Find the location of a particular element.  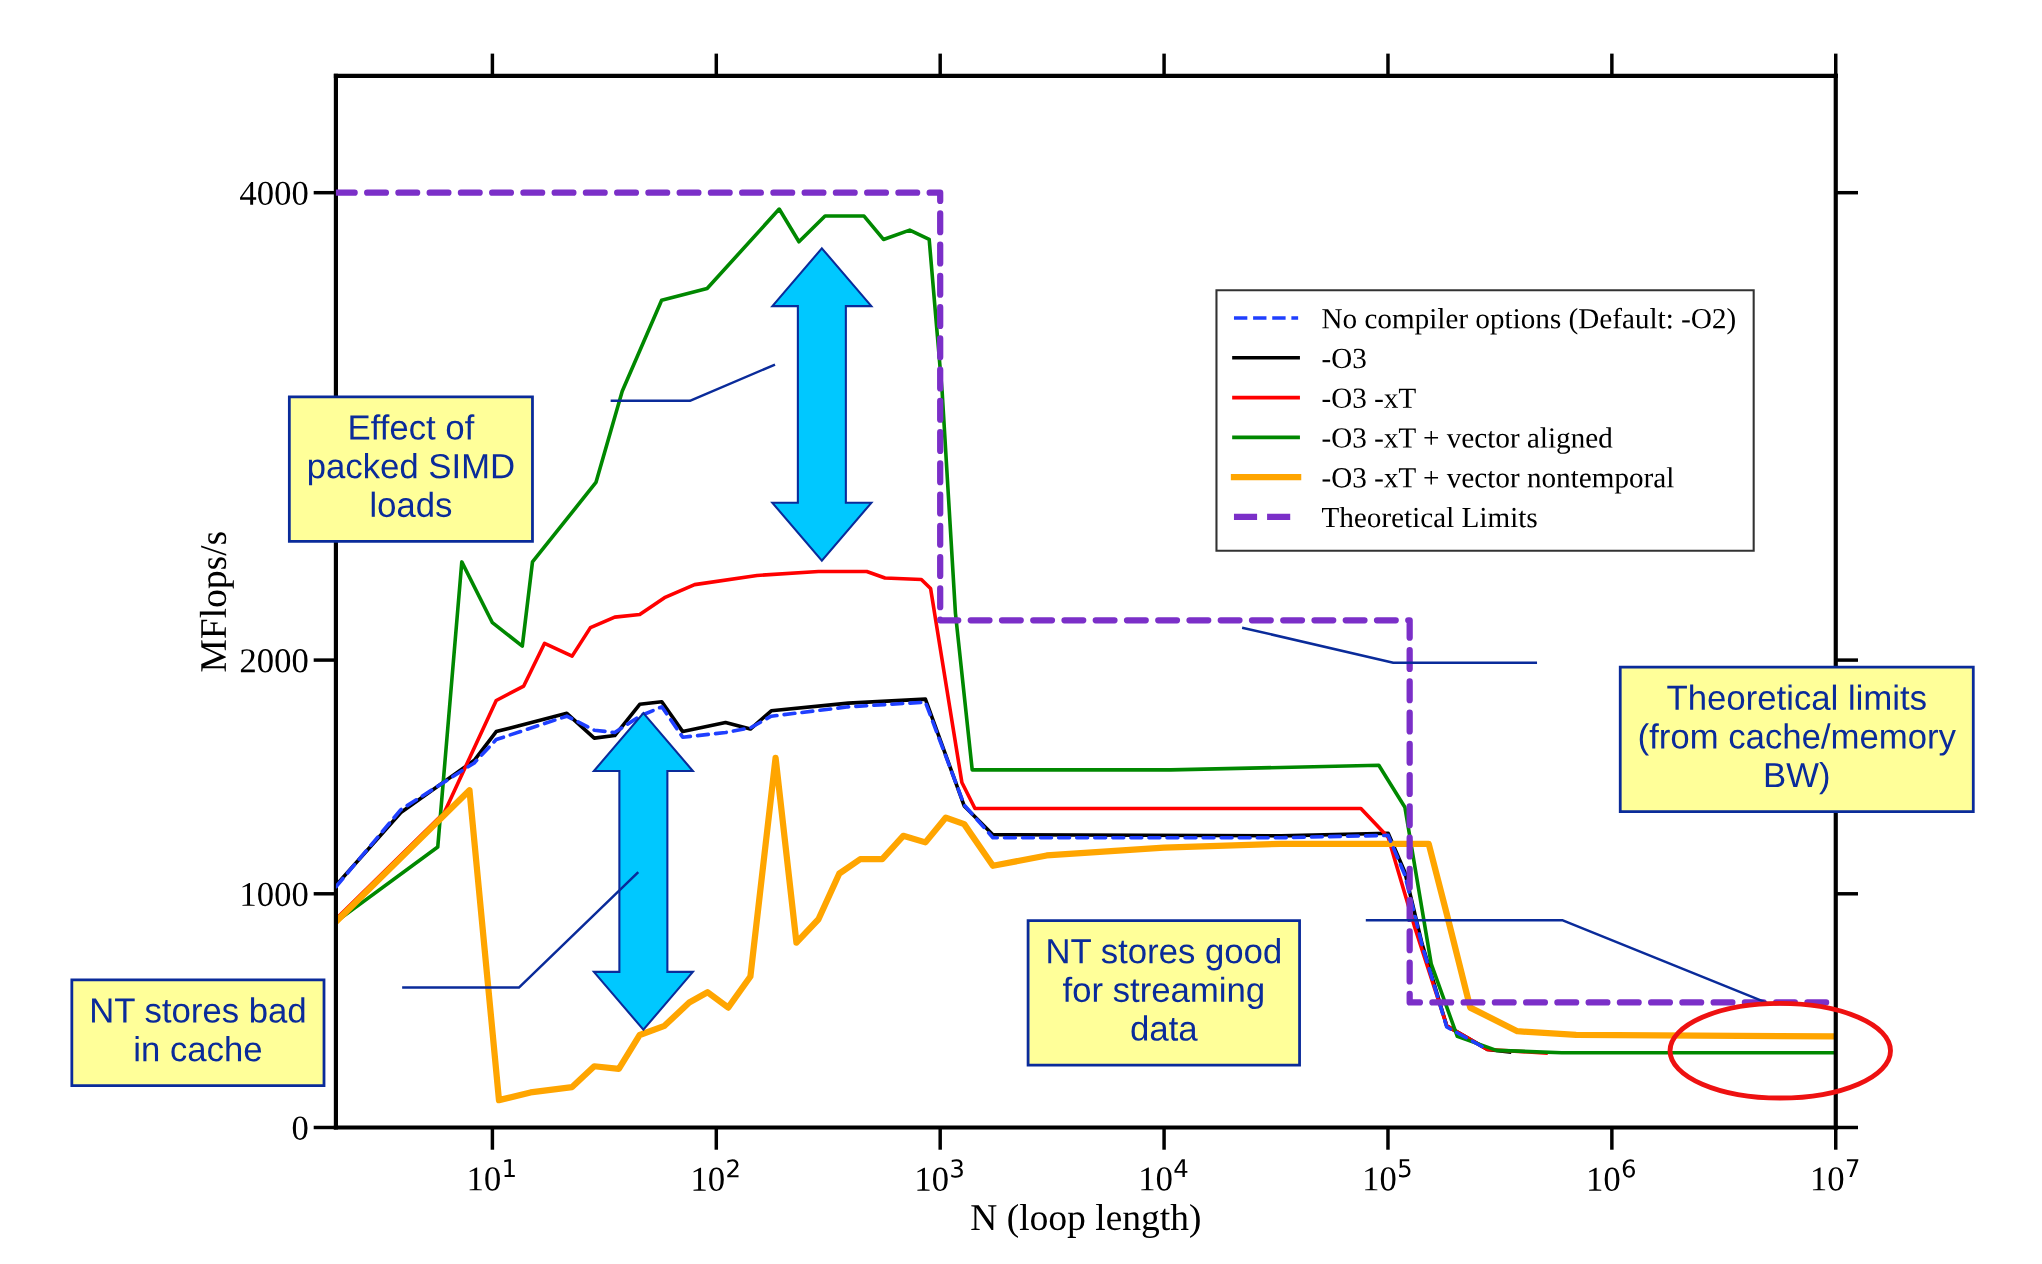

y-tick-label: 2000 is located at coordinates (274, 661).